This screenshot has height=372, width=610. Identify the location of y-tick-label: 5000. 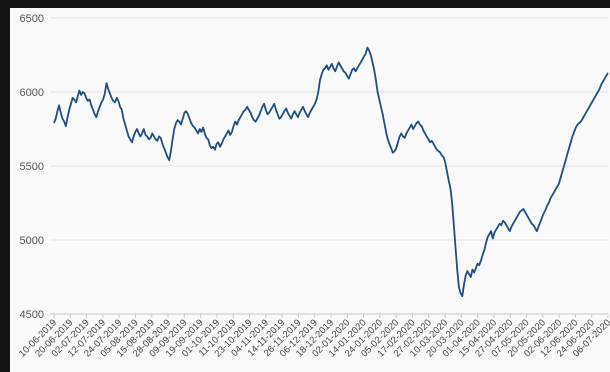
(32, 241).